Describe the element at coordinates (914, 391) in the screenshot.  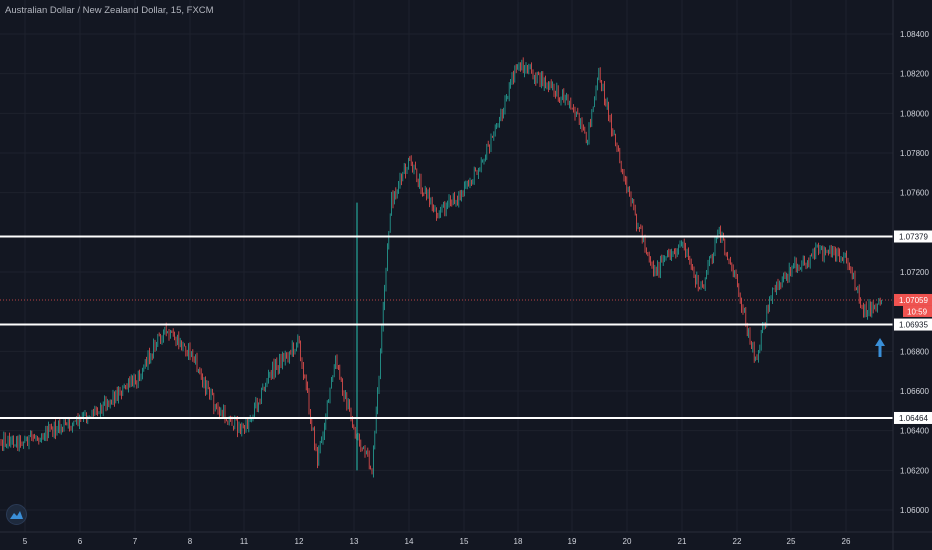
I see `y-tick-label: 1.06600` at that location.